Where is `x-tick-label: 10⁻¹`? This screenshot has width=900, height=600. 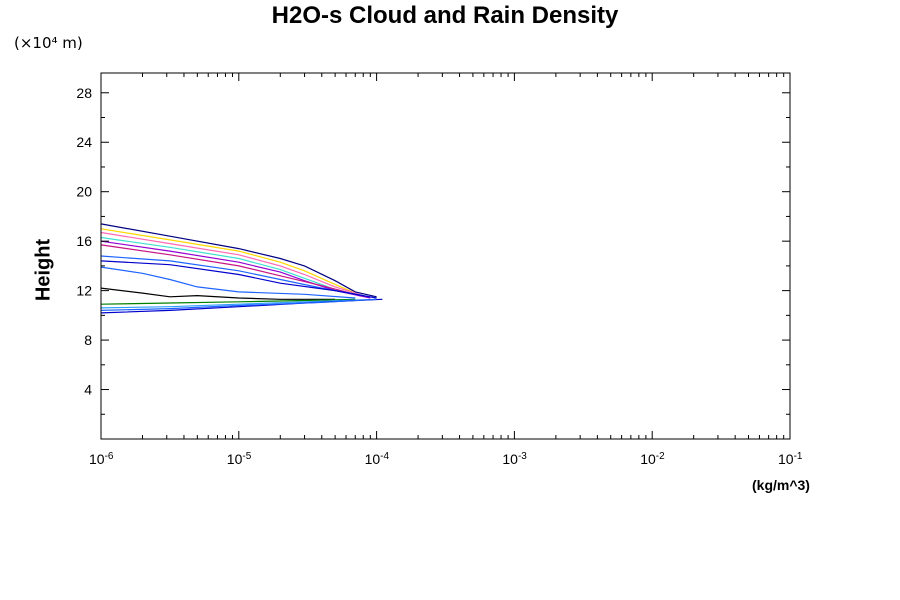
x-tick-label: 10⁻¹ is located at coordinates (790, 459).